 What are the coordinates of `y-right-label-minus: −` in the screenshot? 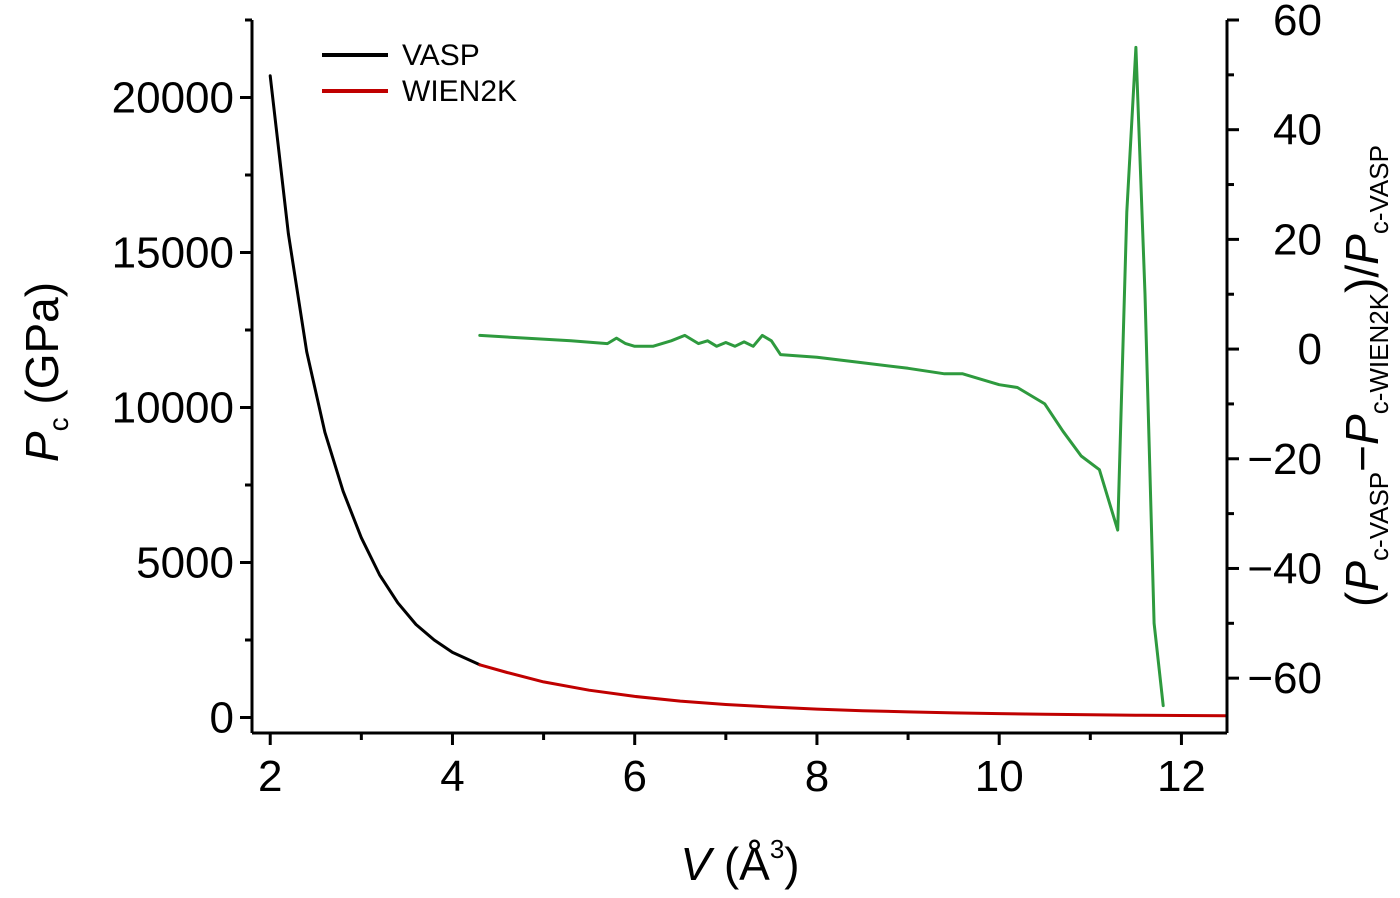 It's located at (1362, 458).